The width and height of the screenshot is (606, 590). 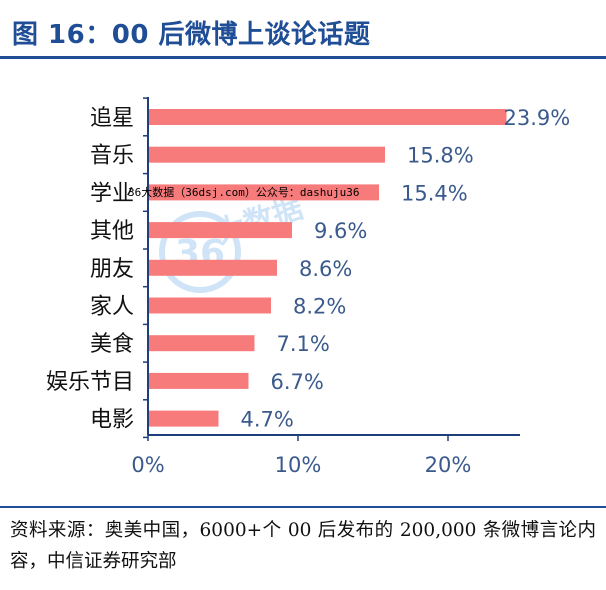 What do you see at coordinates (303, 344) in the screenshot?
I see `value-label: 7.1%` at bounding box center [303, 344].